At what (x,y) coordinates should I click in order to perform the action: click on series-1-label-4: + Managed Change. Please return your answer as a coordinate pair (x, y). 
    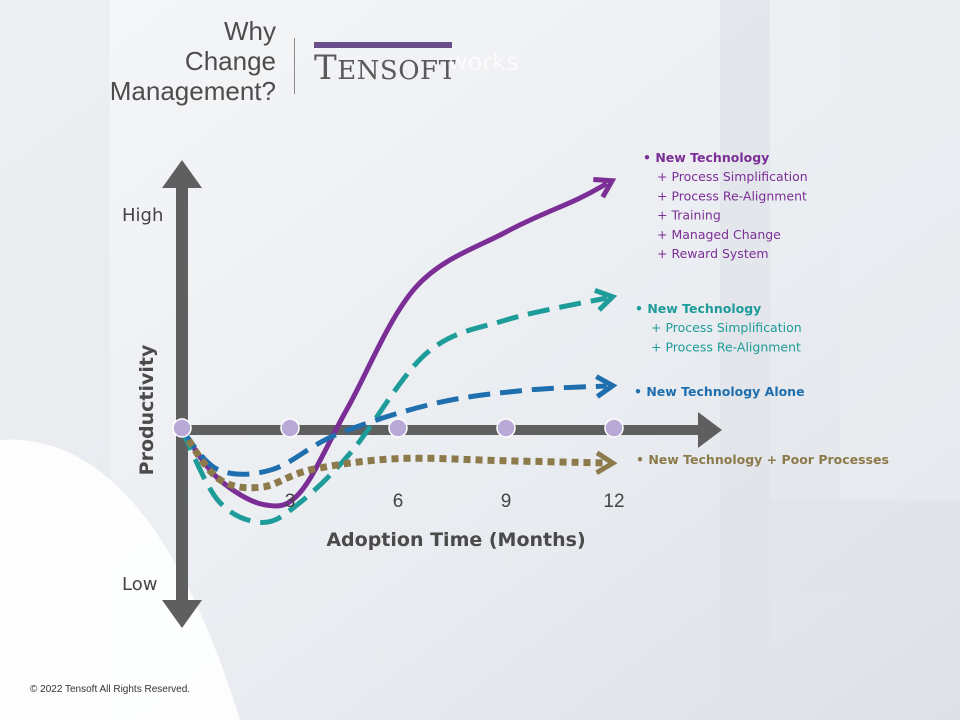
    Looking at the image, I should click on (719, 234).